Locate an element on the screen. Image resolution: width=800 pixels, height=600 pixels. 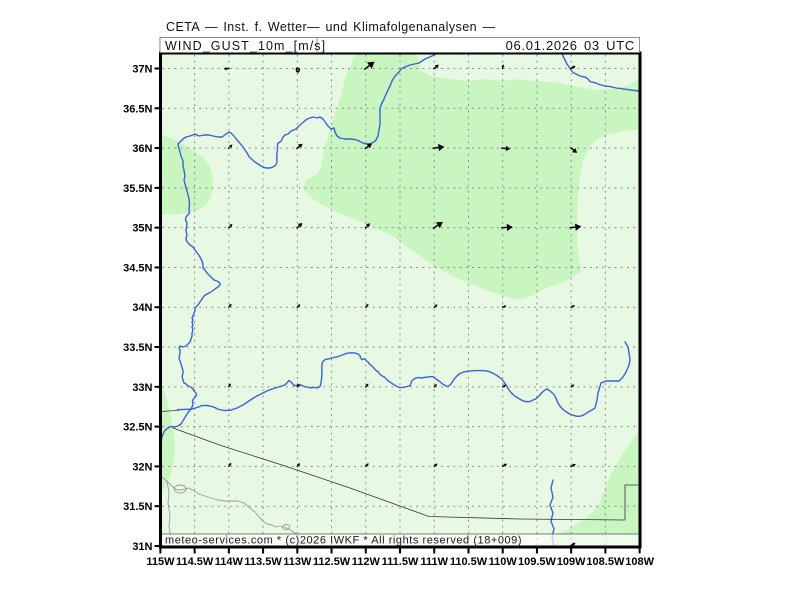
svg-text: 31.5N is located at coordinates (137, 507).